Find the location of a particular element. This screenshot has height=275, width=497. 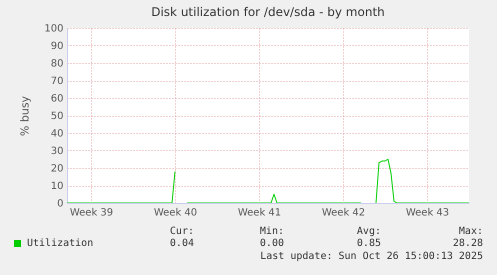

text: Last update: Sun Oct 26 15:00:13 2025 is located at coordinates (371, 256).